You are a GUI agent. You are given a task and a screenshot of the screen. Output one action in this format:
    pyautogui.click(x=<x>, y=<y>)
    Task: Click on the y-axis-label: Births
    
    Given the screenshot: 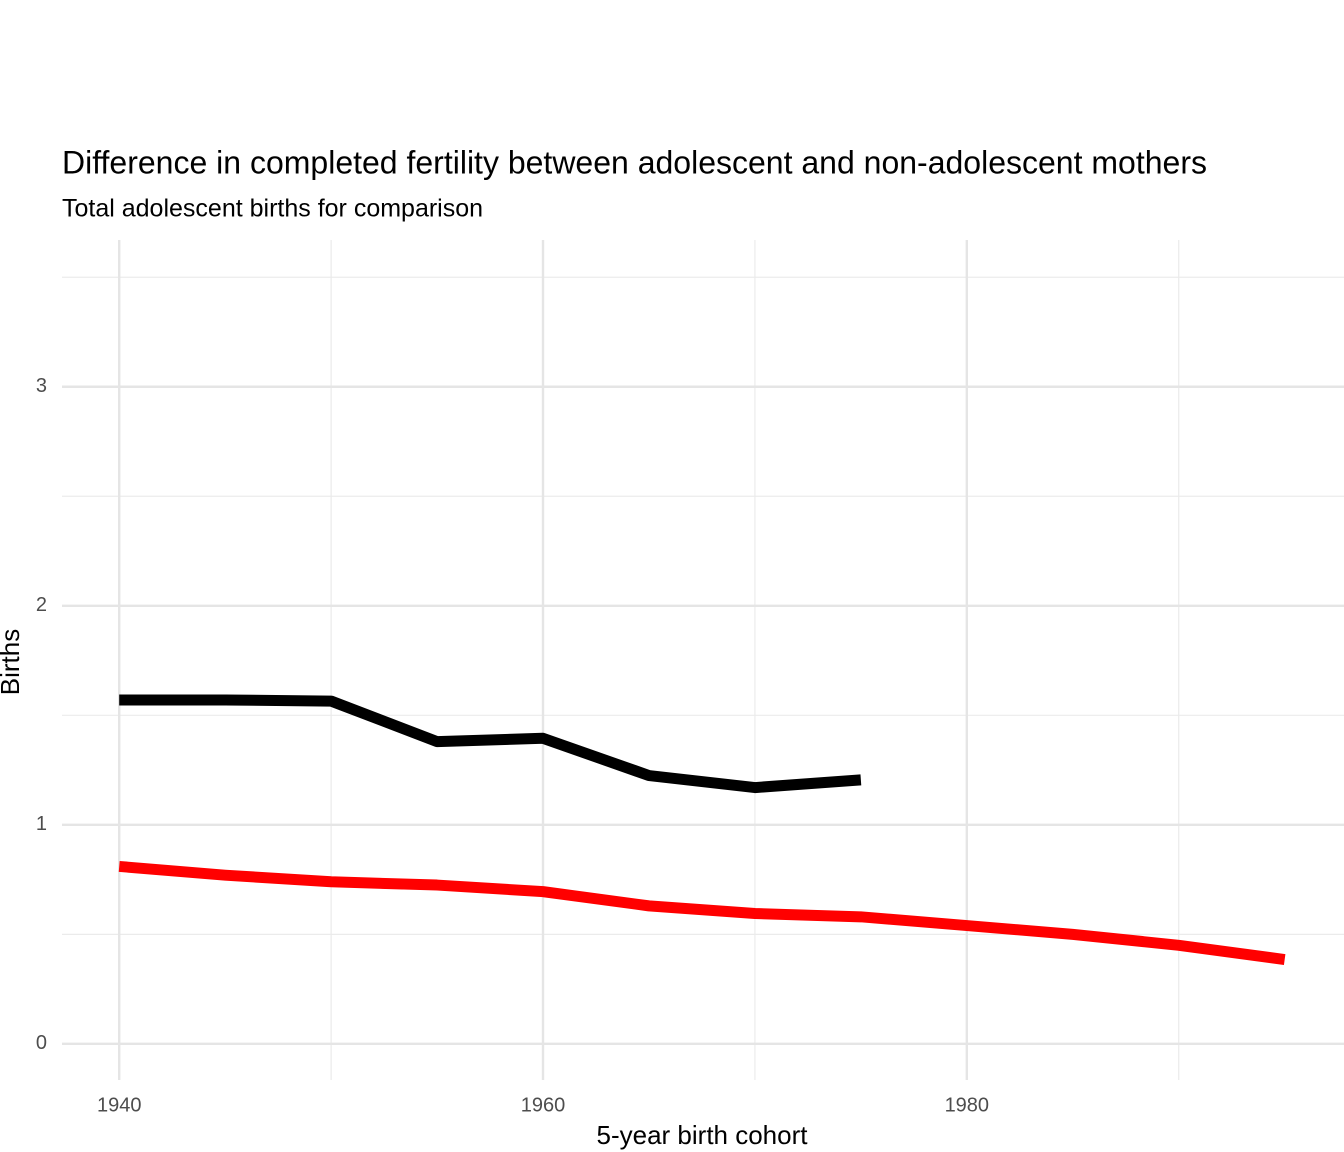 What is the action you would take?
    pyautogui.click(x=12, y=662)
    